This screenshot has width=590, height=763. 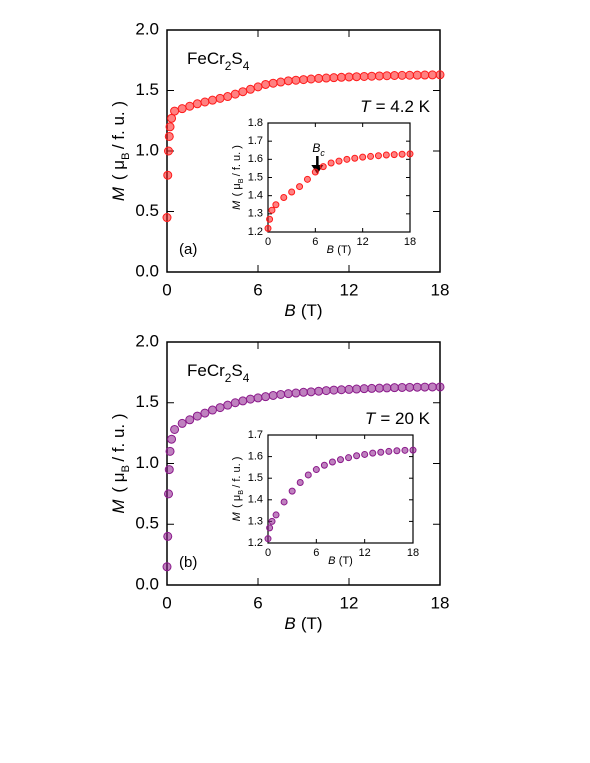 I want to click on temperature-symbol: T, so click(x=366, y=106).